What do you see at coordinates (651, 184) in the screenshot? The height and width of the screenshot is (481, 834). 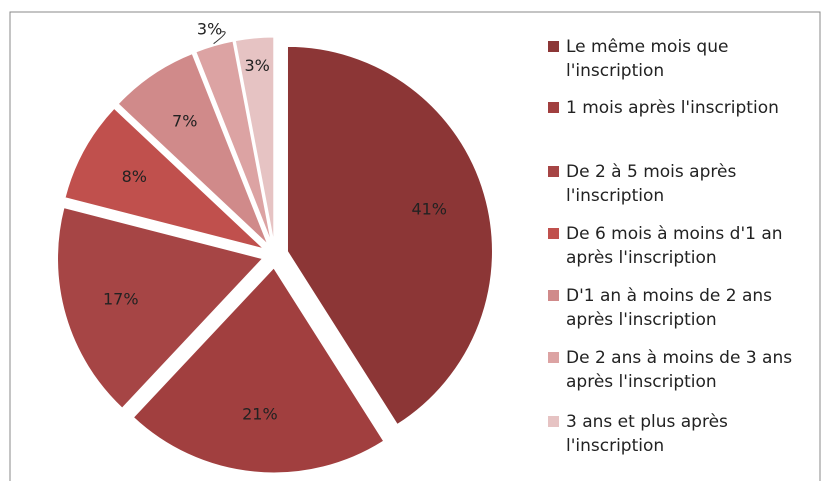 I see `legend-label: De 2 à 5 mois après l'inscription` at bounding box center [651, 184].